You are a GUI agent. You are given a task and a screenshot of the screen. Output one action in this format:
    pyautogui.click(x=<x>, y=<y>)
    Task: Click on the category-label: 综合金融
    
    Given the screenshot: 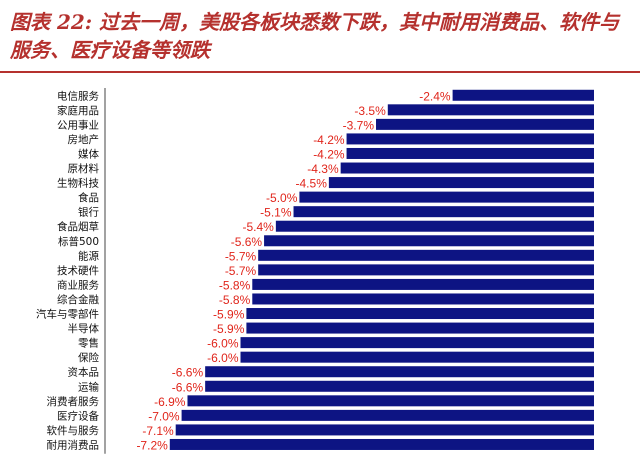 What is the action you would take?
    pyautogui.click(x=78, y=299)
    